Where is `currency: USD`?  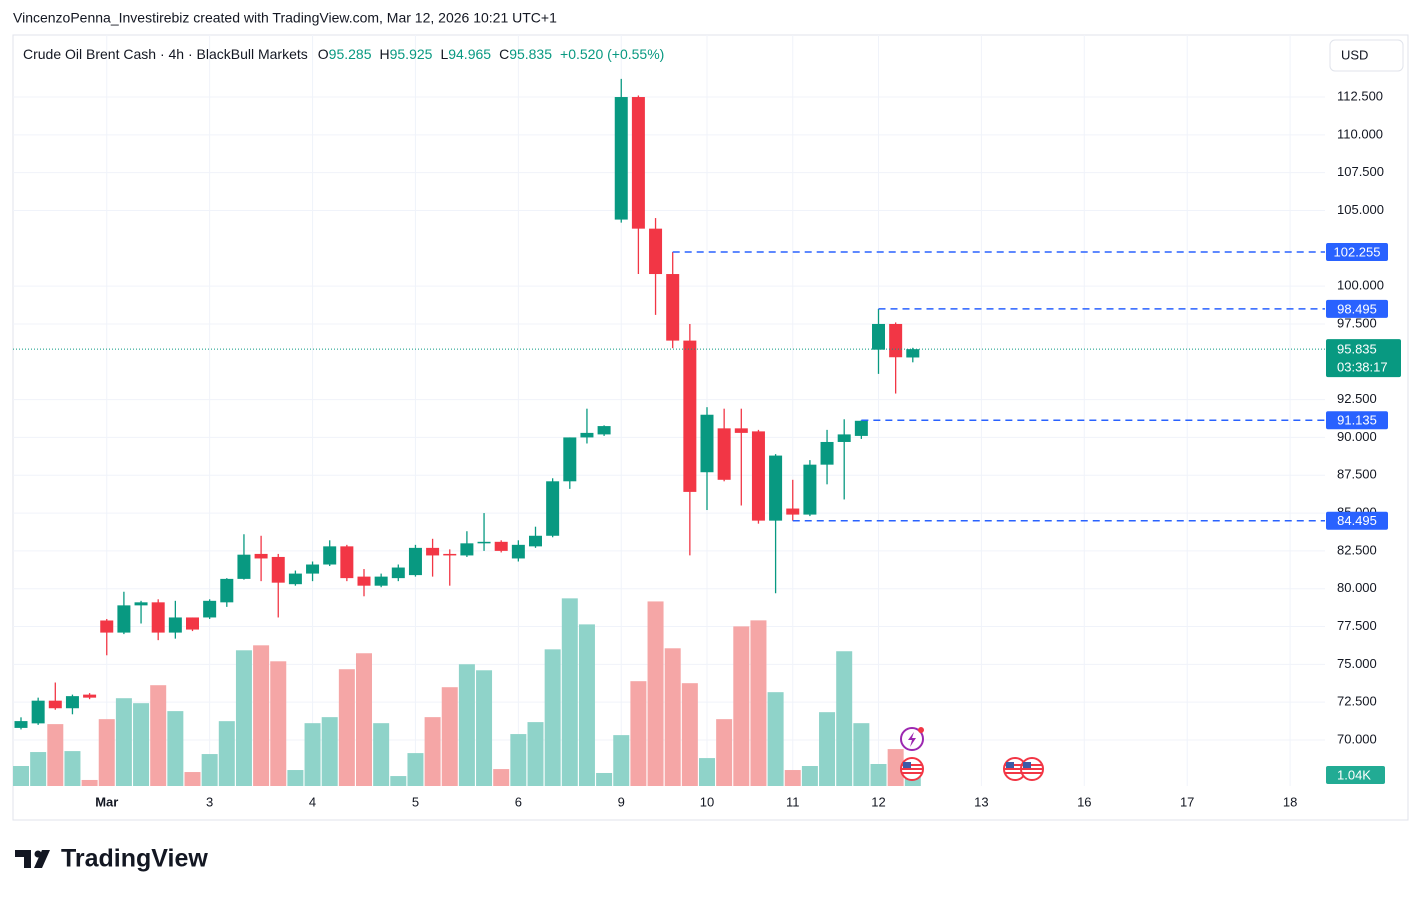
currency: USD is located at coordinates (1354, 54).